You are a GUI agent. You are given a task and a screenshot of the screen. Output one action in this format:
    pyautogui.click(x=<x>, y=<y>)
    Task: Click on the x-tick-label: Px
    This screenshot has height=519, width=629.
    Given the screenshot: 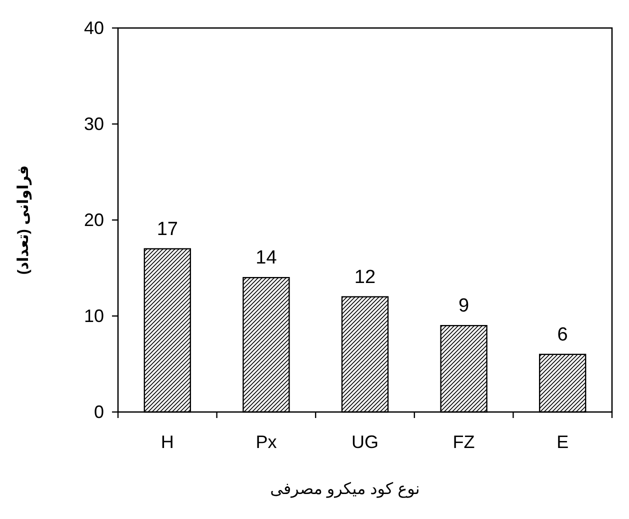 What is the action you would take?
    pyautogui.click(x=266, y=442)
    